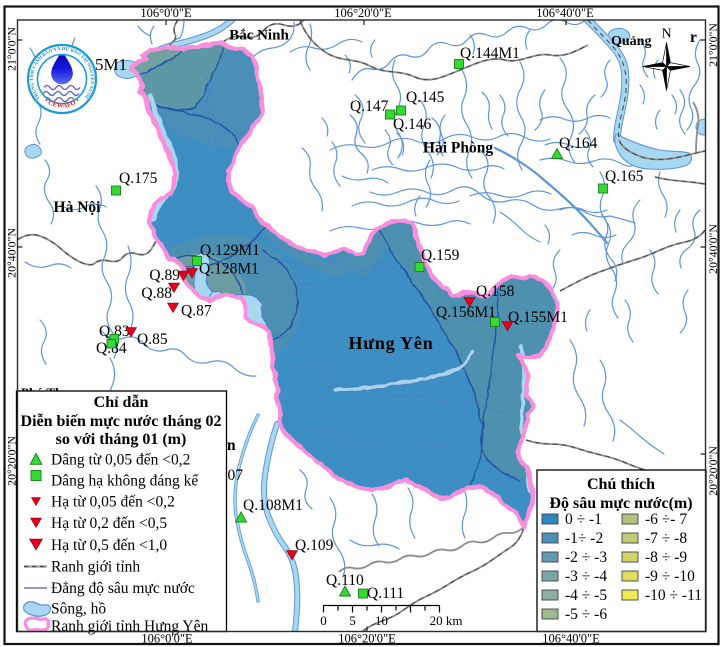 Image resolution: width=724 pixels, height=647 pixels. I want to click on svg-text: Q.109, so click(314, 545).